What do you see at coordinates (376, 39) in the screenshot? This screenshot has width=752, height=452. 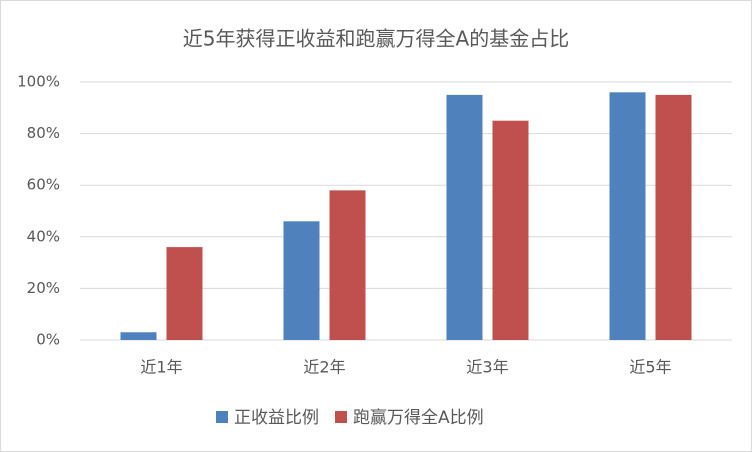 I see `chart-title: 近5年获得正收益和跑赢万得全A的基金占比` at bounding box center [376, 39].